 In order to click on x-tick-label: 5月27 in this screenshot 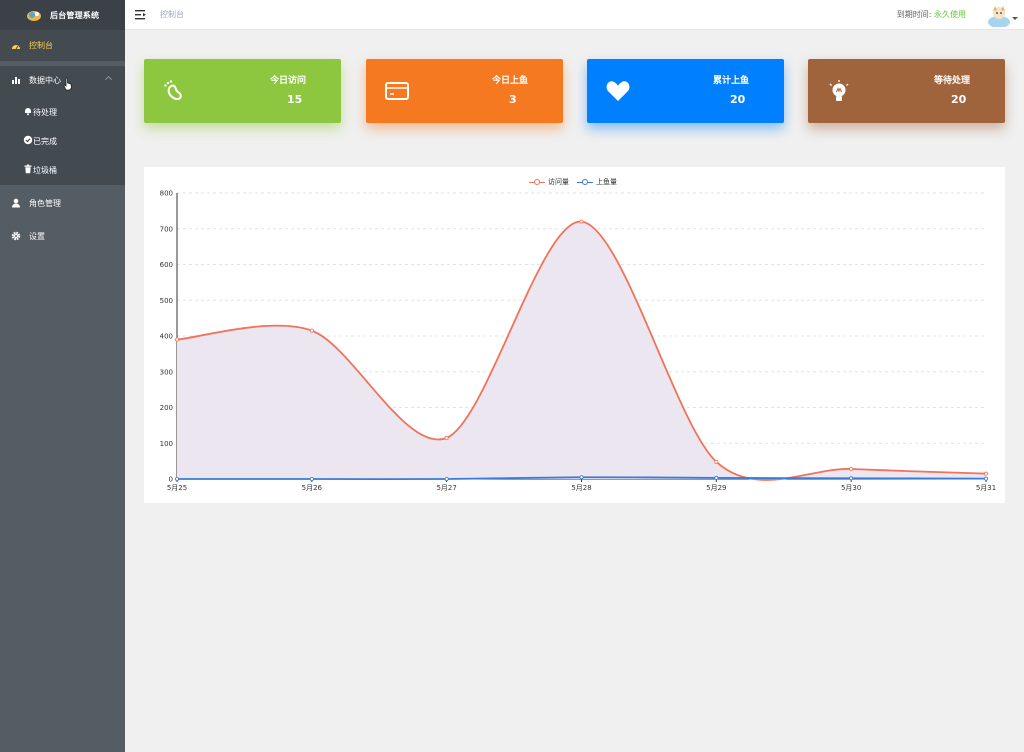, I will do `click(446, 488)`.